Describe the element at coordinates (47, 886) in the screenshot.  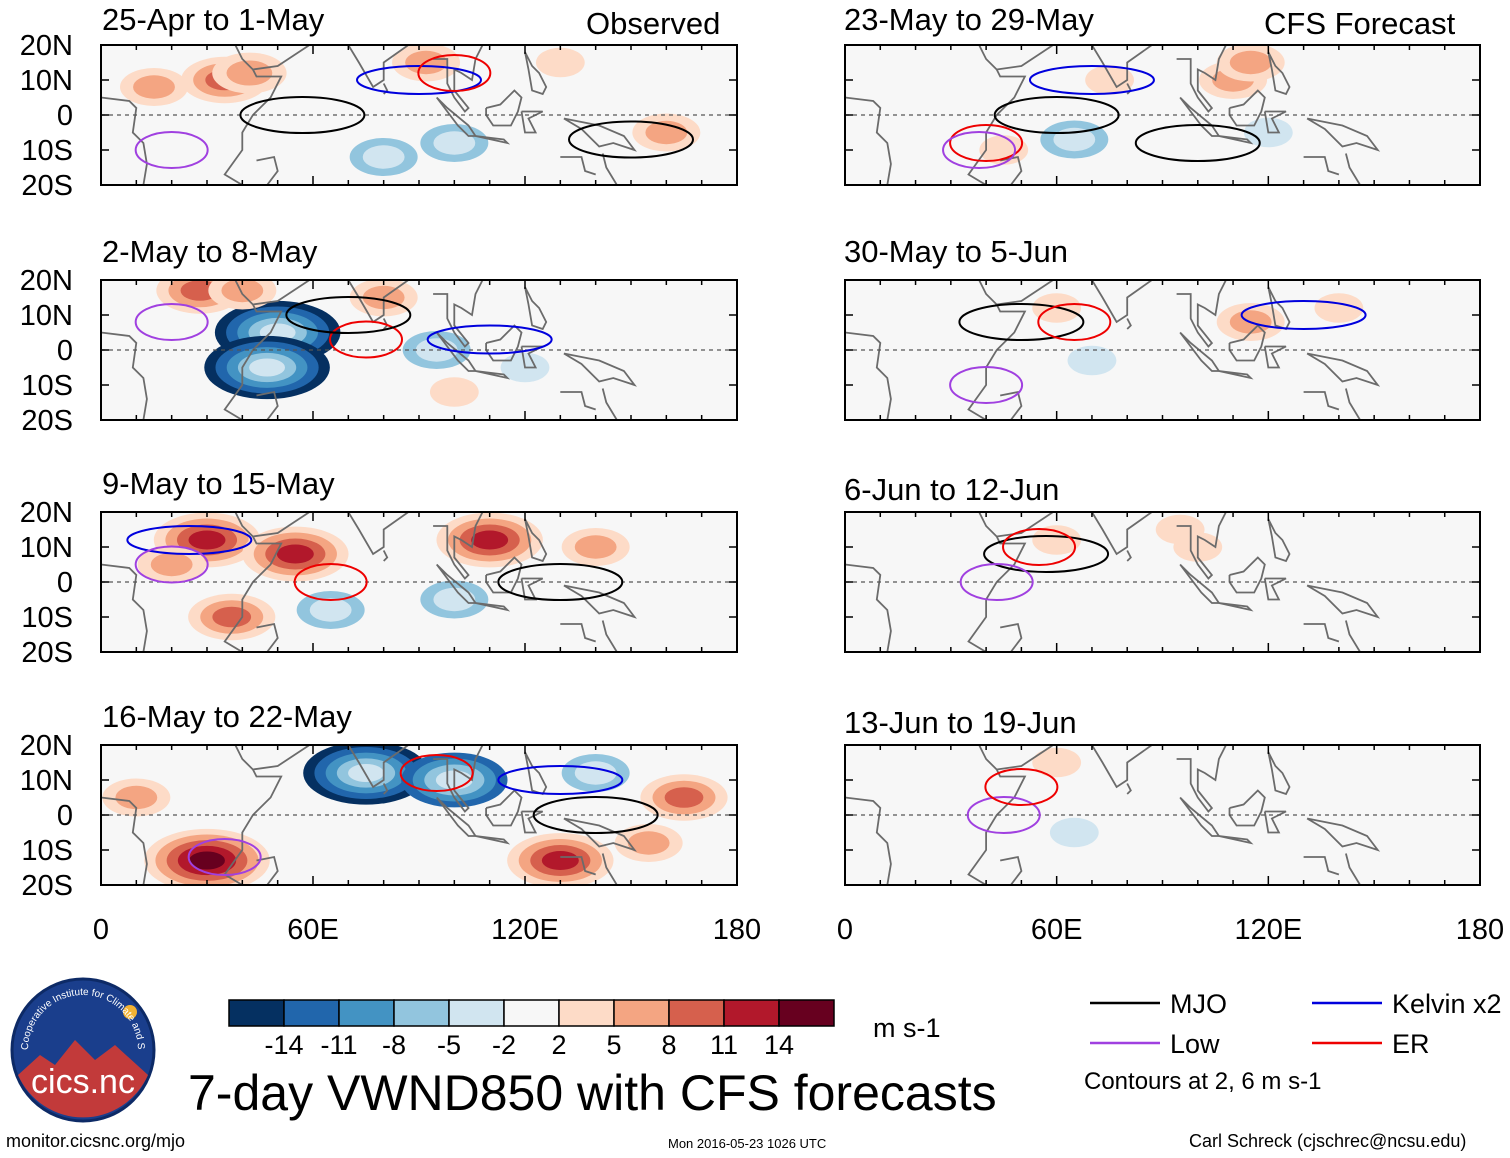
I see `y-tick-label: 20S` at that location.